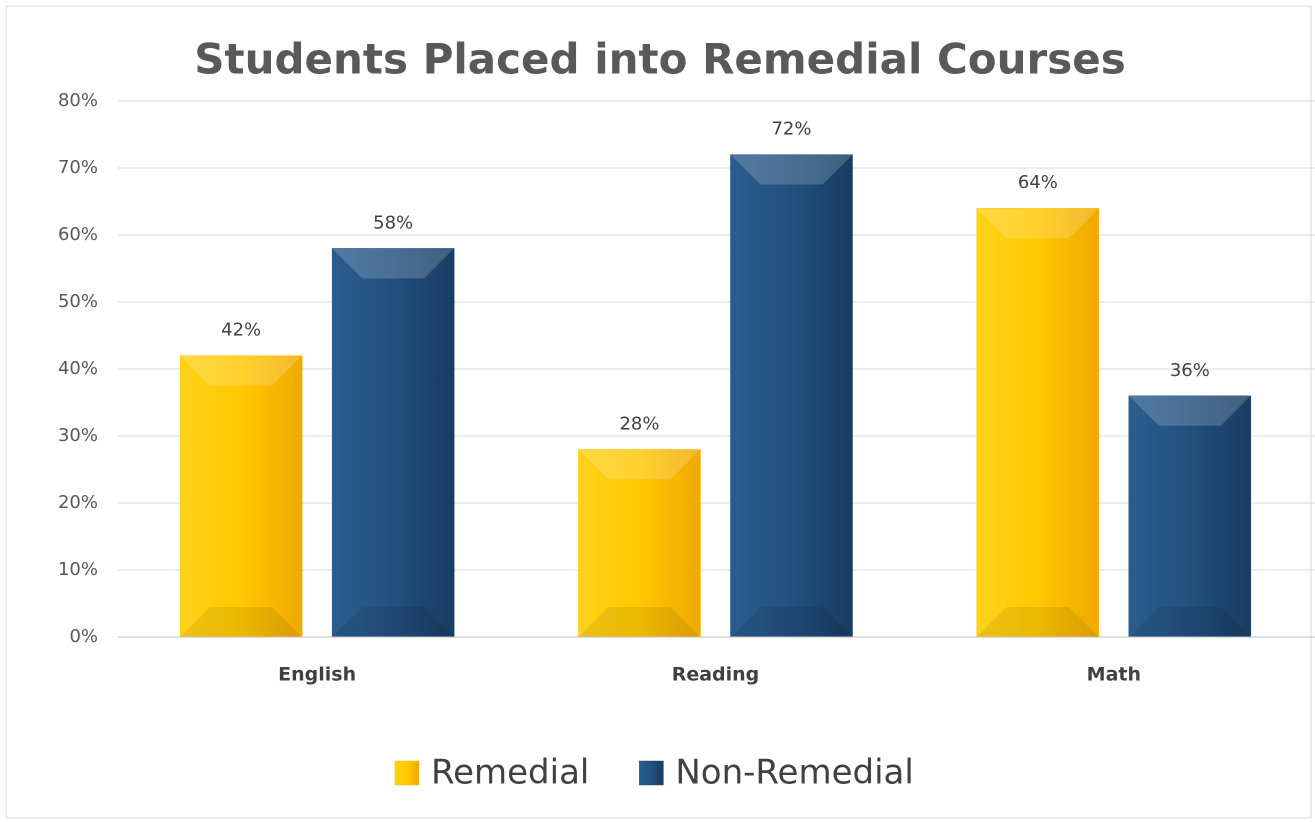  I want to click on x-tick-label: English, so click(317, 675).